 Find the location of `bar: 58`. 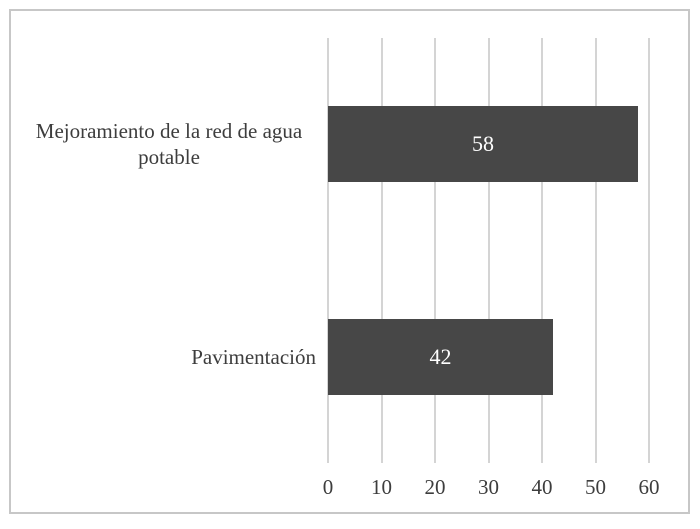

bar: 58 is located at coordinates (483, 144).